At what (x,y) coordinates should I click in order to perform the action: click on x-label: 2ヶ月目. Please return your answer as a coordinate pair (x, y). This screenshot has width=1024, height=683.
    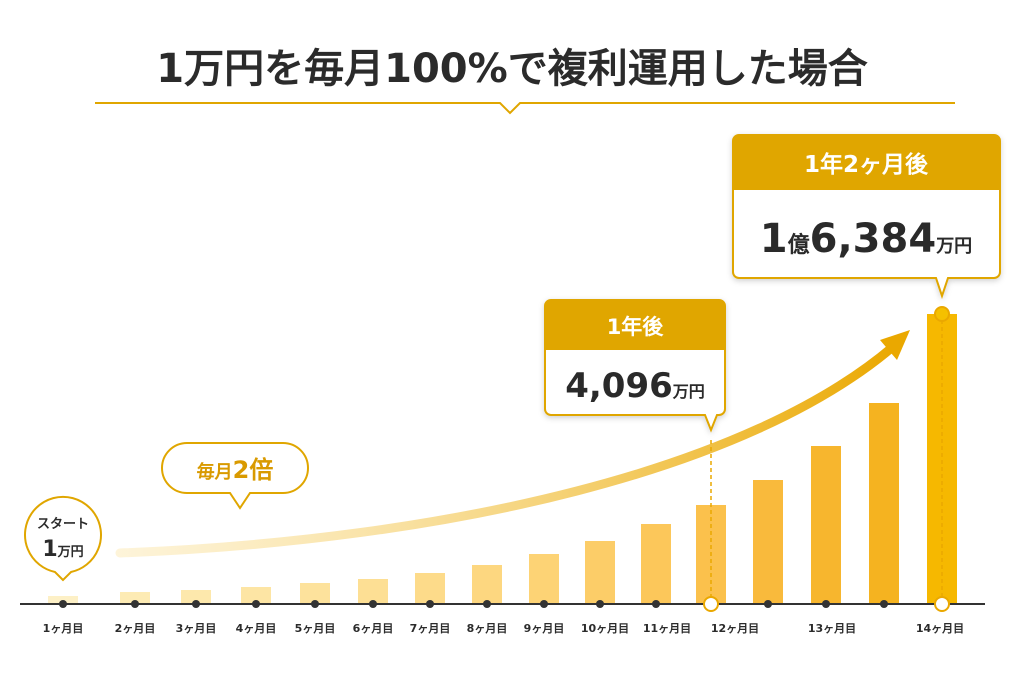
    Looking at the image, I should click on (135, 628).